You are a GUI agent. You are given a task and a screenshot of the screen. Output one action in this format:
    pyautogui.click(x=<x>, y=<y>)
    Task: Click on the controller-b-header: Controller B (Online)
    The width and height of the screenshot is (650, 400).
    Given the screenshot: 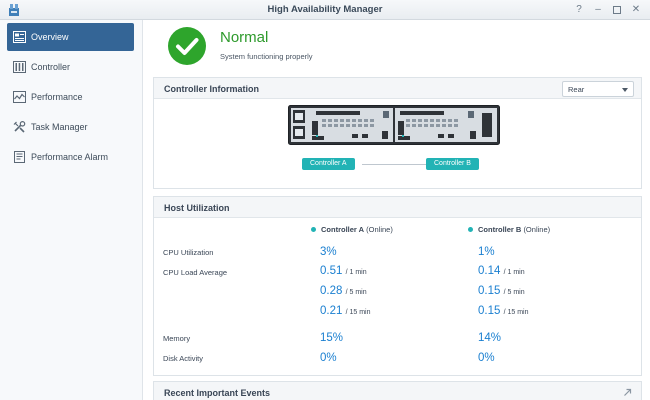 What is the action you would take?
    pyautogui.click(x=514, y=229)
    